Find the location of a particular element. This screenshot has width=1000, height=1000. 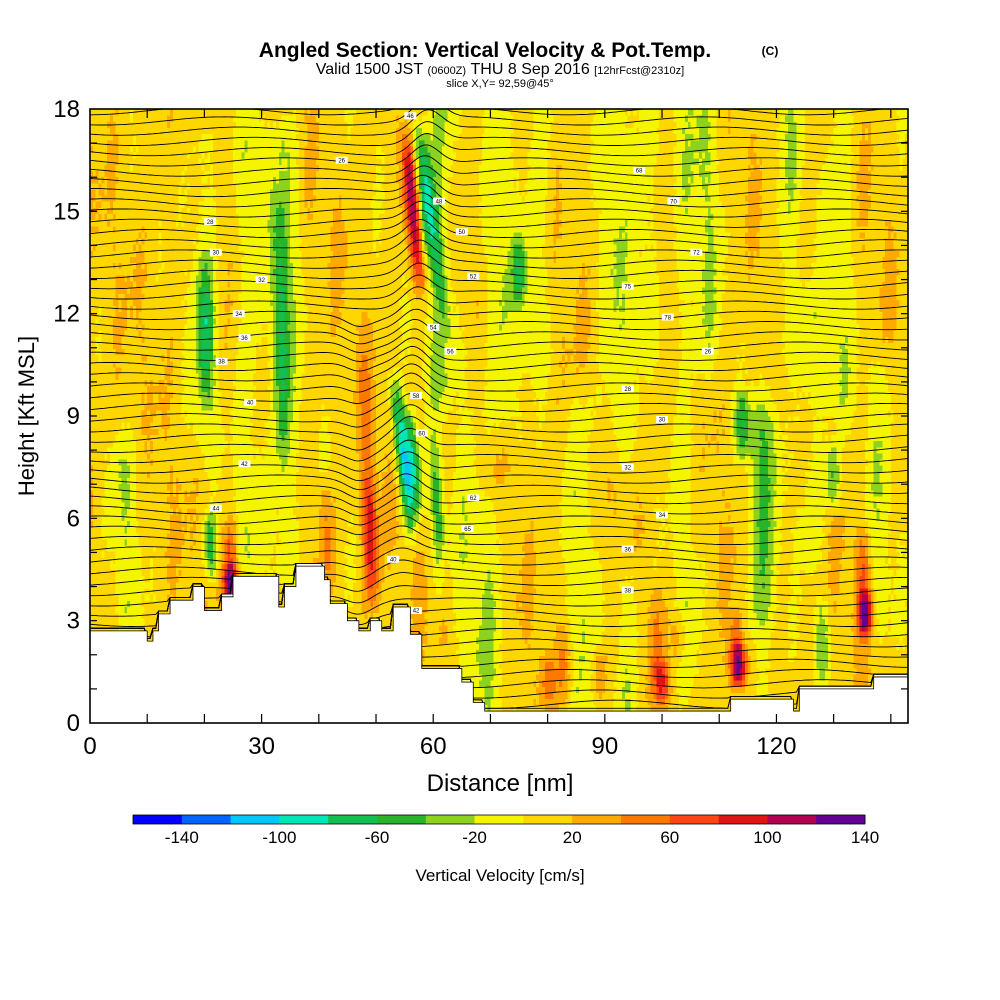

contour-label: 56 is located at coordinates (450, 352).